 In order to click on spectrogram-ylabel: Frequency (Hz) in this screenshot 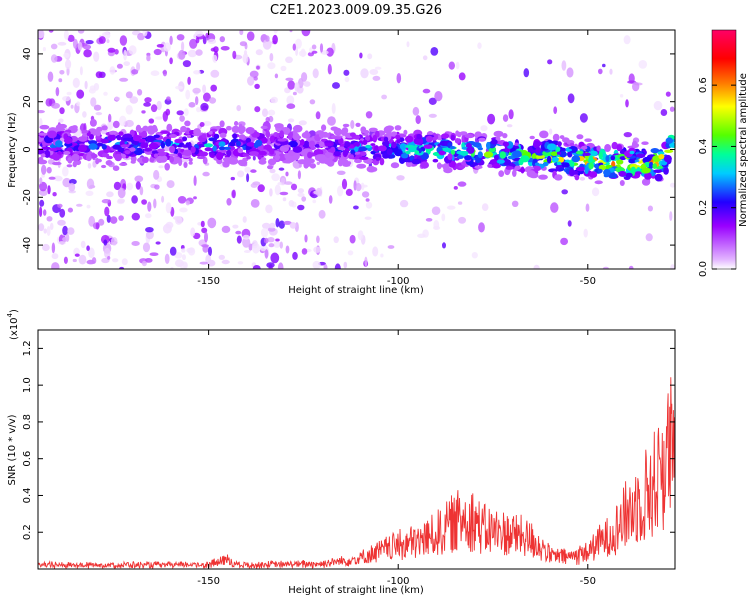, I will do `click(12, 150)`.